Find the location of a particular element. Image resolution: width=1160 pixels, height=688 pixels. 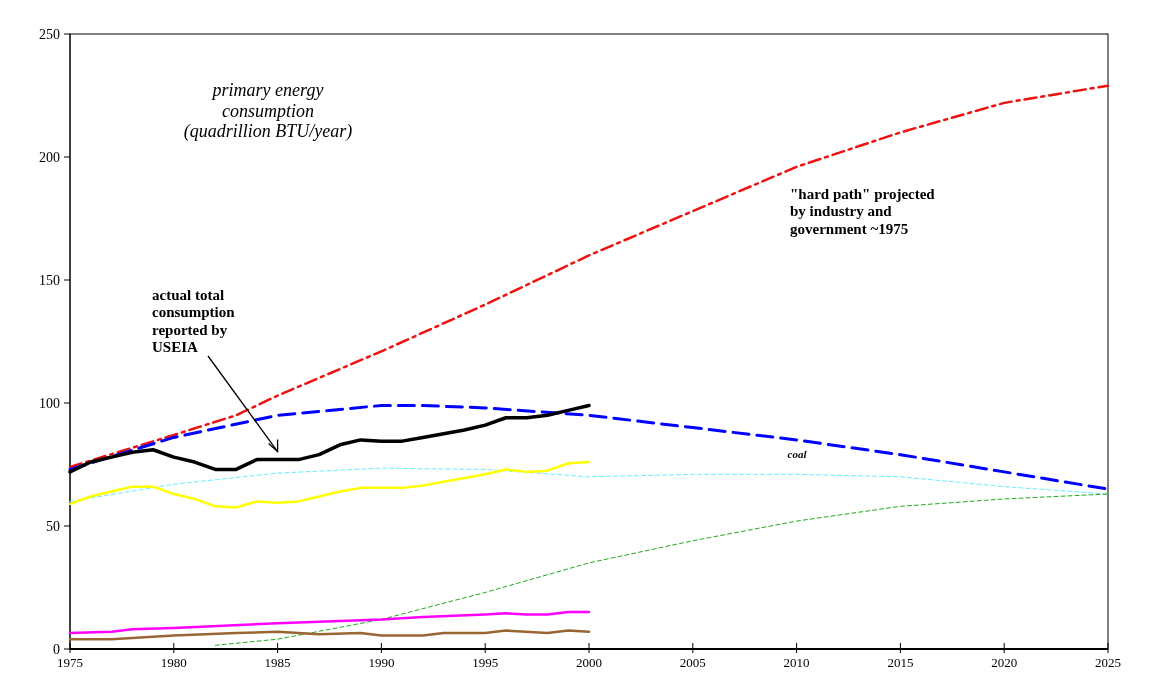

x-tick-label: 2015 is located at coordinates (900, 662).